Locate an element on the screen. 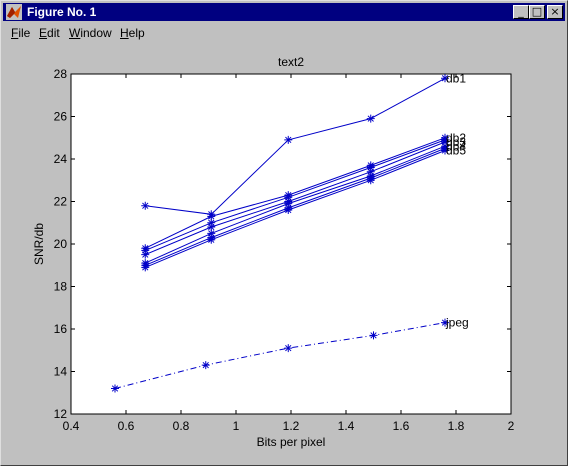  menu-file-label: ile is located at coordinates (24, 33).